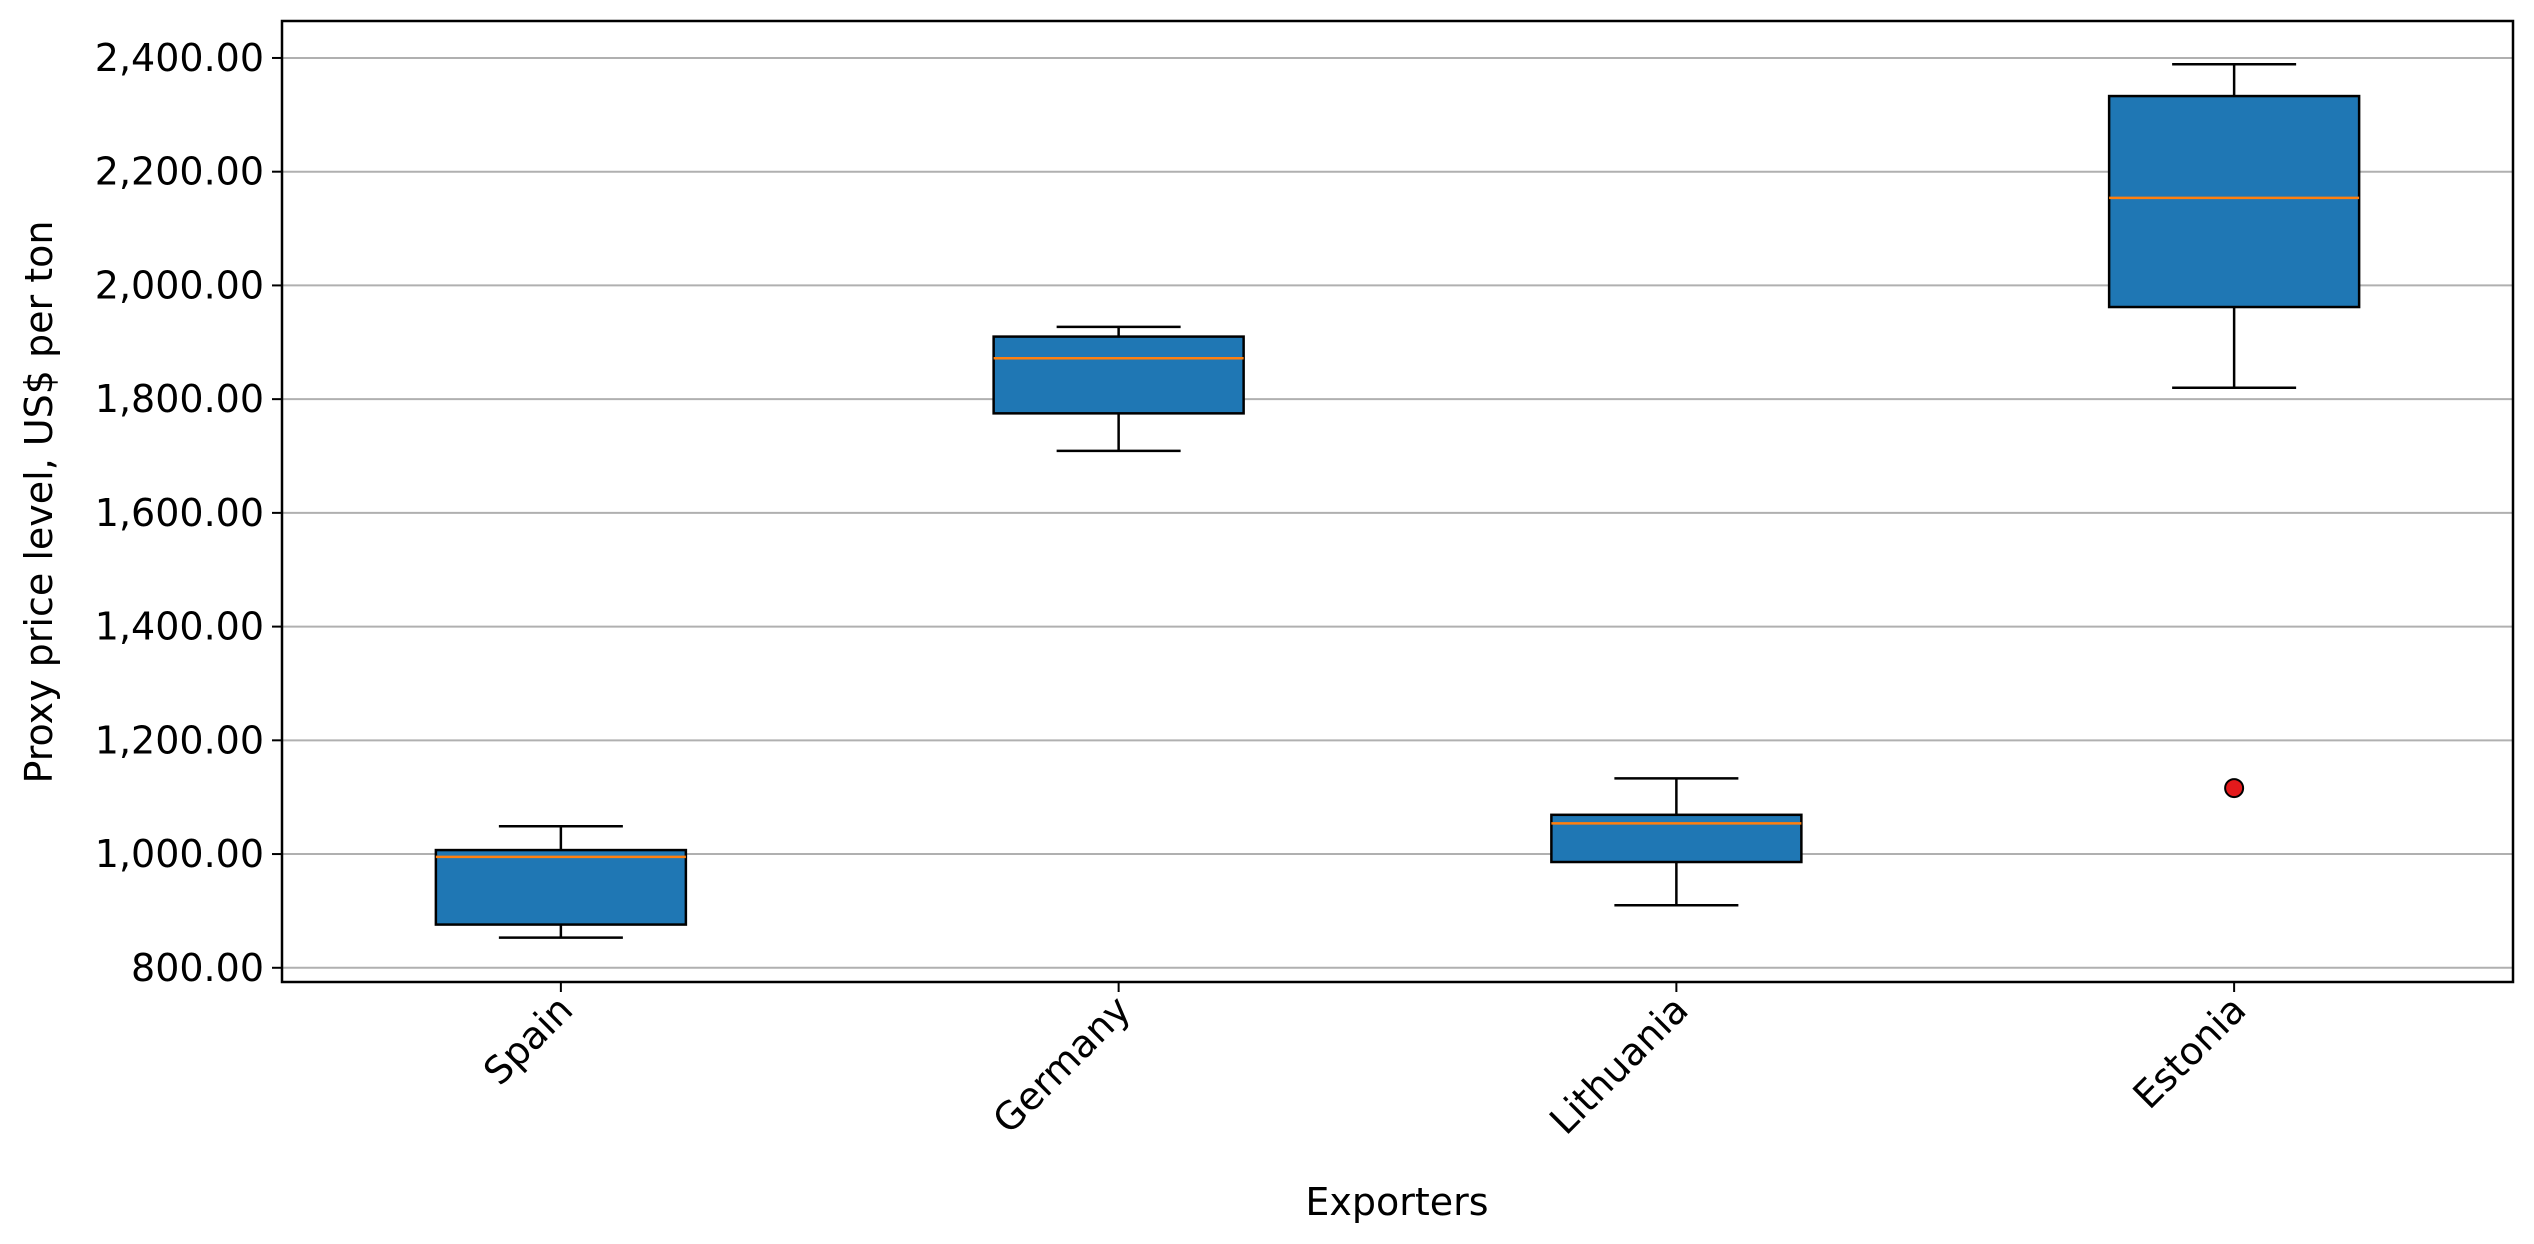  What do you see at coordinates (179, 740) in the screenshot?
I see `y-tick-label: 1,200.00` at bounding box center [179, 740].